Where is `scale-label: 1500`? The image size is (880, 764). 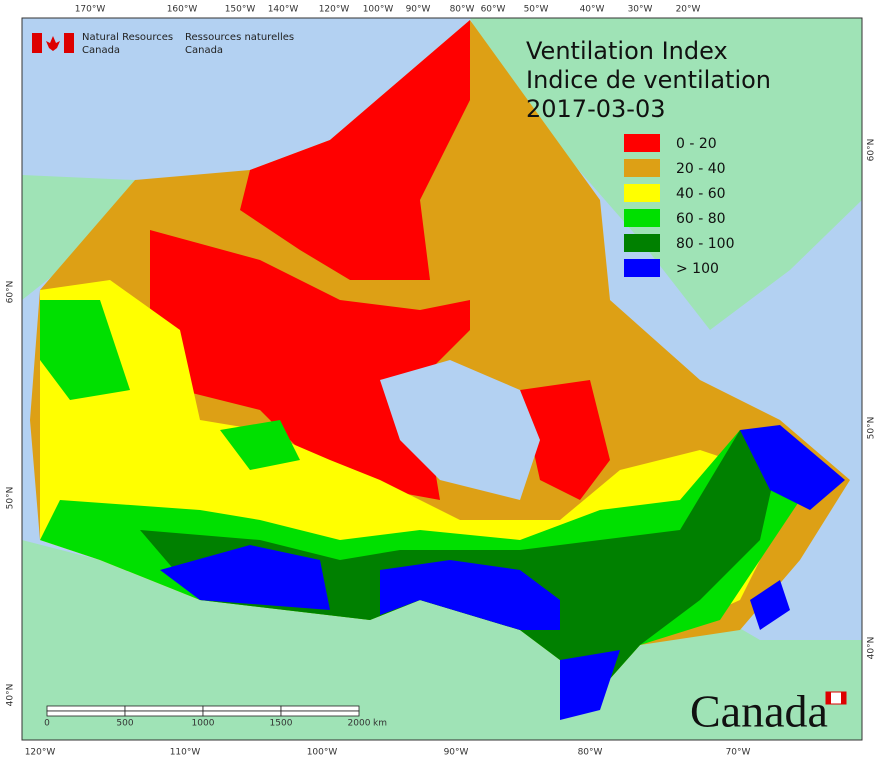
scale-label: 1500 is located at coordinates (281, 724).